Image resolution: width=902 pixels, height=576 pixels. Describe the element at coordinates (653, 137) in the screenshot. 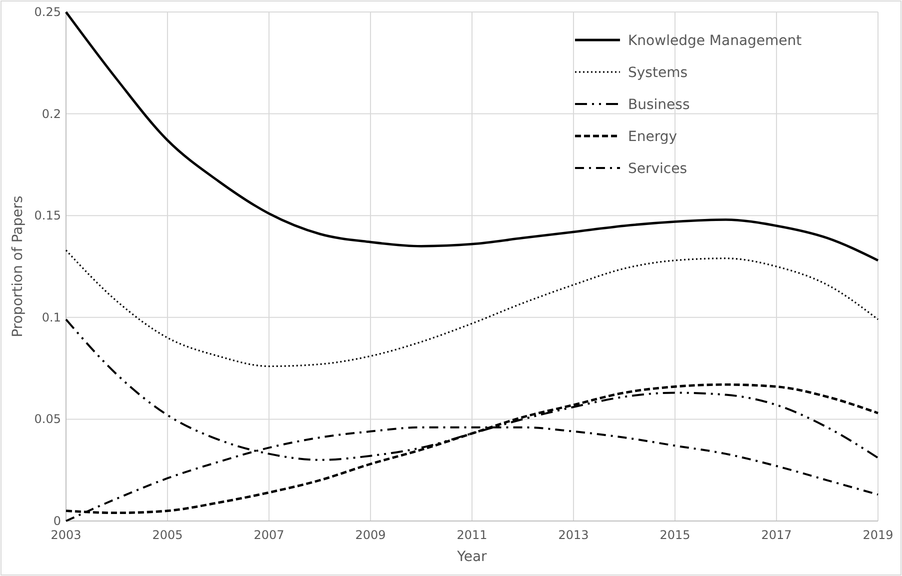

I see `legend-label: Energy` at that location.